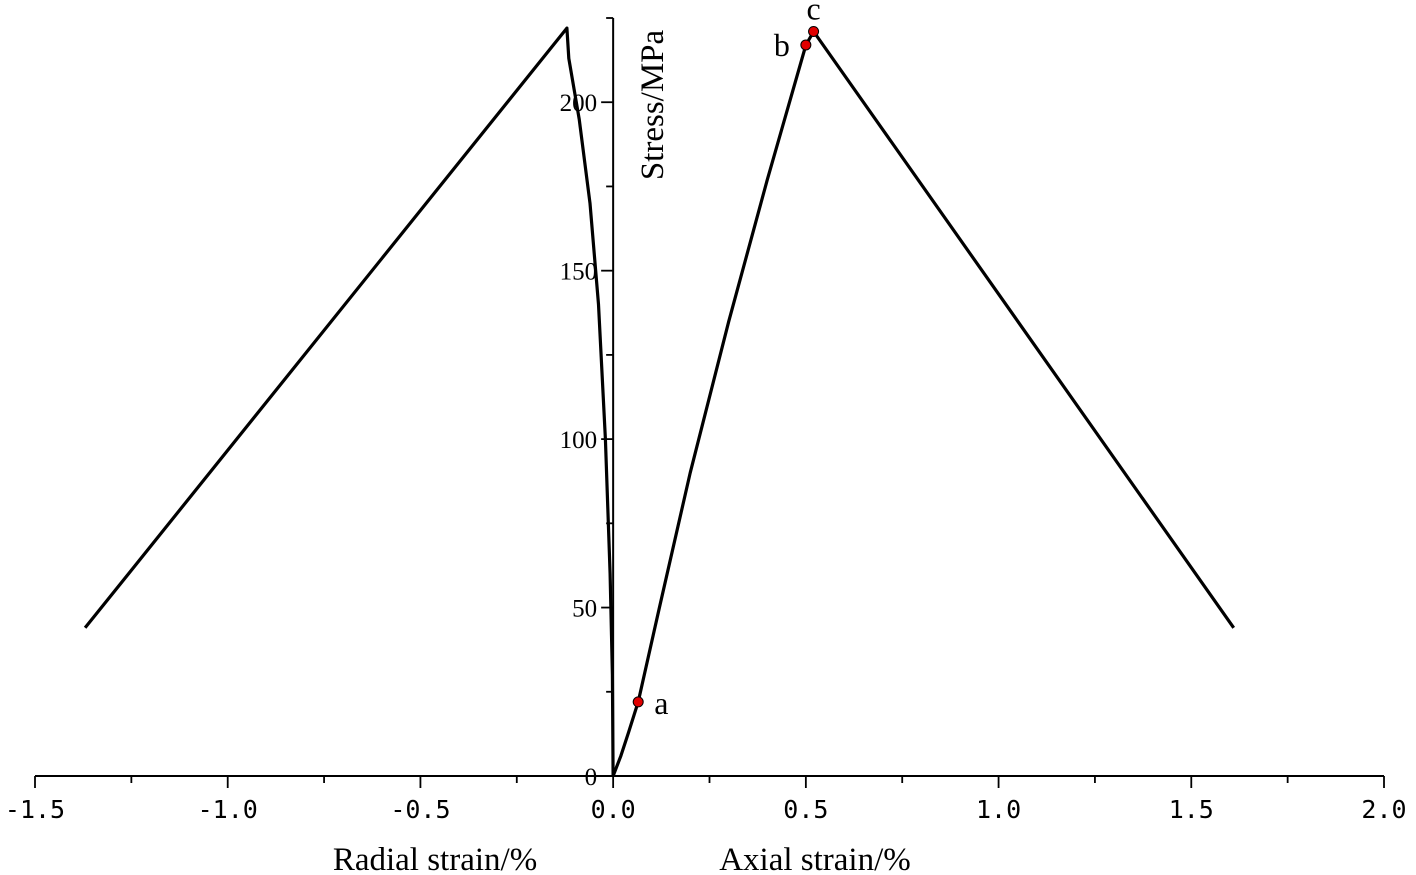 The height and width of the screenshot is (875, 1416). Describe the element at coordinates (579, 272) in the screenshot. I see `y-tick-label: 150` at that location.